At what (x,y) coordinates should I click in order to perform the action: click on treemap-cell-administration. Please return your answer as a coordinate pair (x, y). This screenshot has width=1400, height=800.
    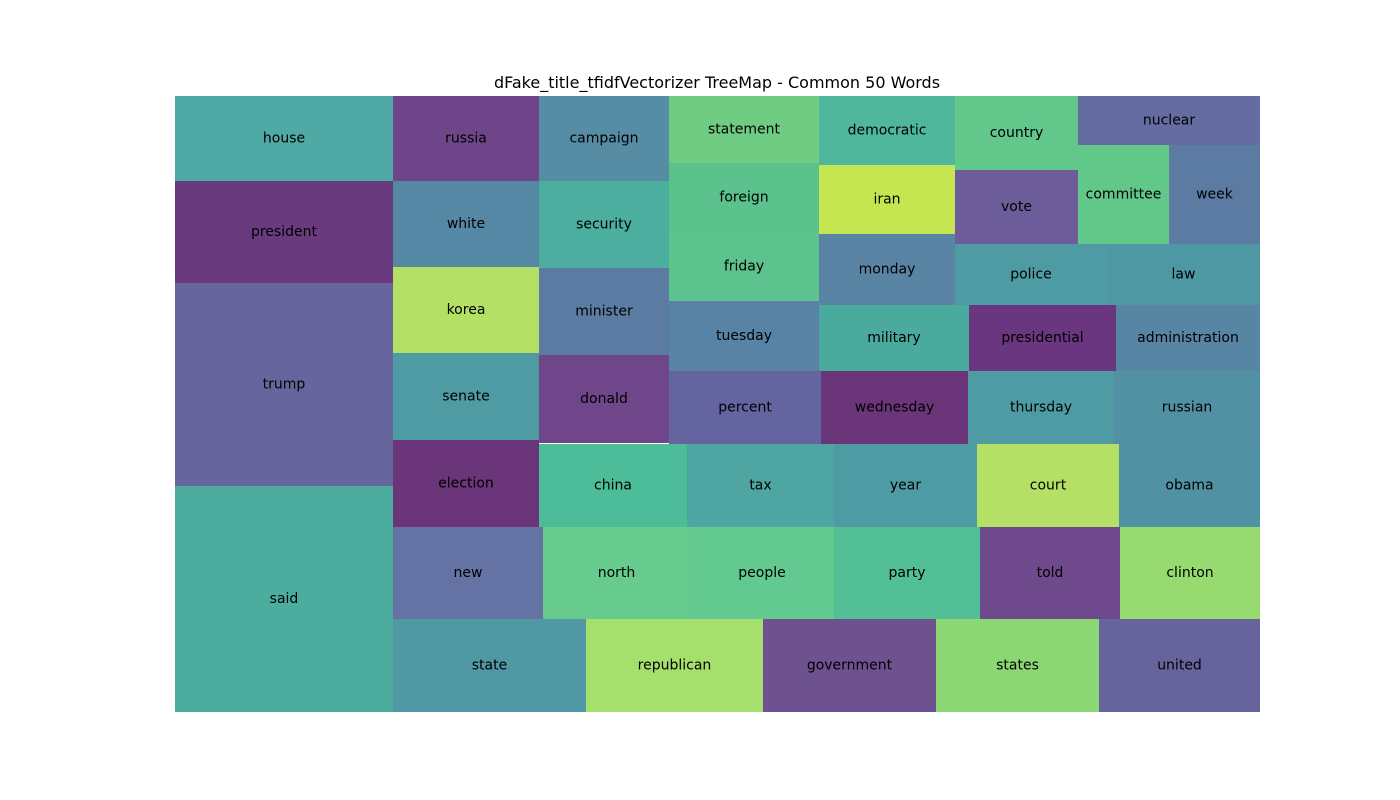
    Looking at the image, I should click on (1188, 338).